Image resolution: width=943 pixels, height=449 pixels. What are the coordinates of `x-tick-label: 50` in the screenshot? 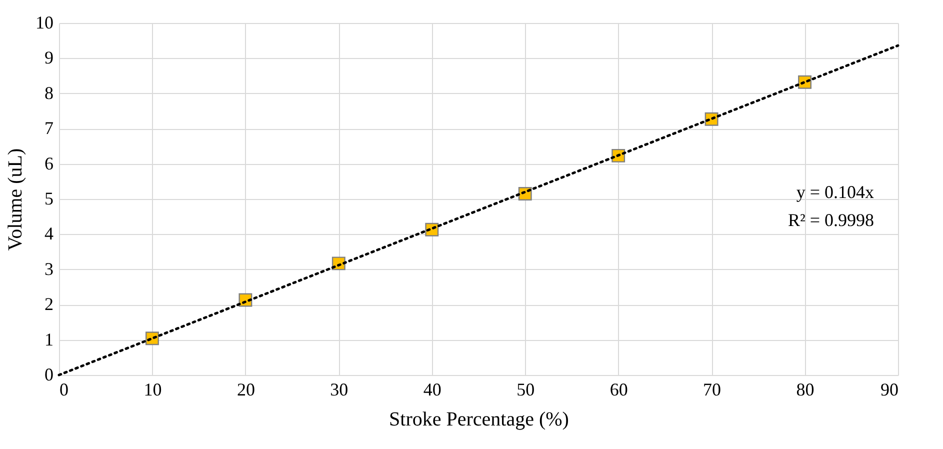 It's located at (525, 390).